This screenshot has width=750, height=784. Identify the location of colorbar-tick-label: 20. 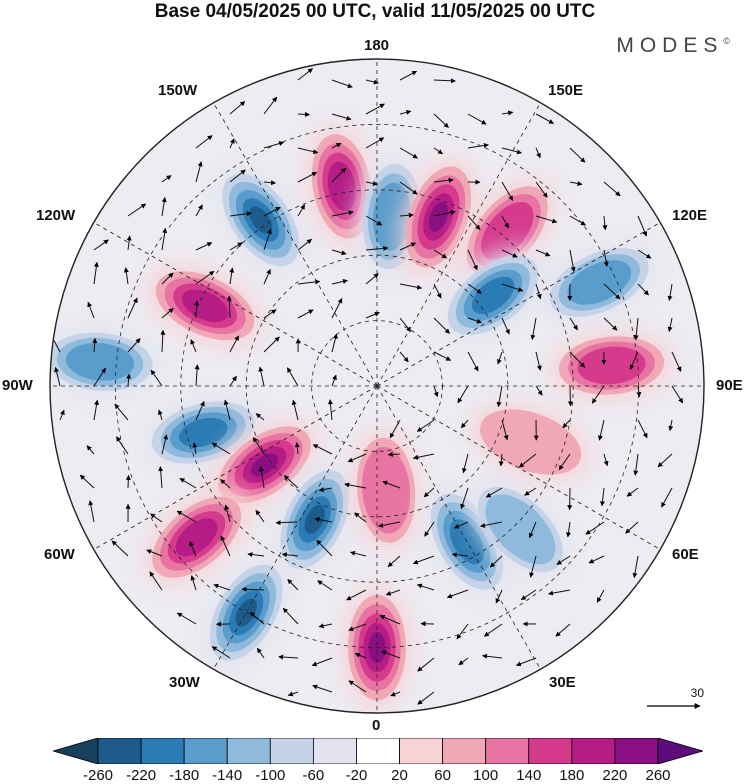
(399, 775).